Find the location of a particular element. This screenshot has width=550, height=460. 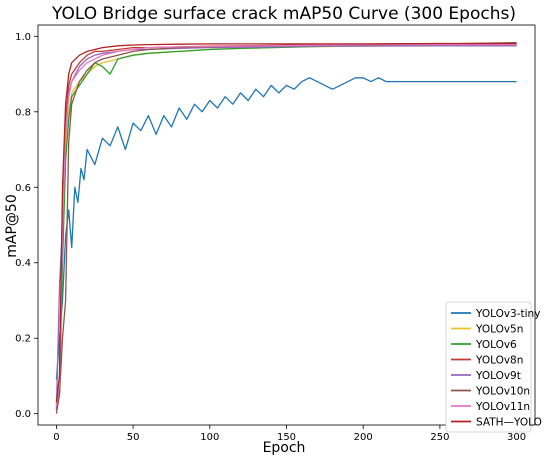

legend-box is located at coordinates (488, 367).